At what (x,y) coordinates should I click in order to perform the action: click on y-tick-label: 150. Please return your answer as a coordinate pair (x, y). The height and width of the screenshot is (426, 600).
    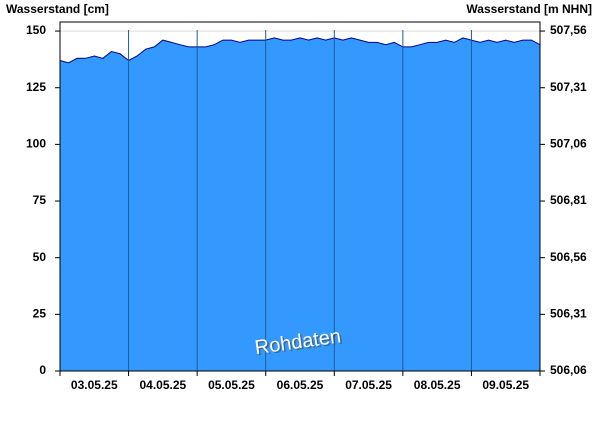
    Looking at the image, I should click on (36, 30).